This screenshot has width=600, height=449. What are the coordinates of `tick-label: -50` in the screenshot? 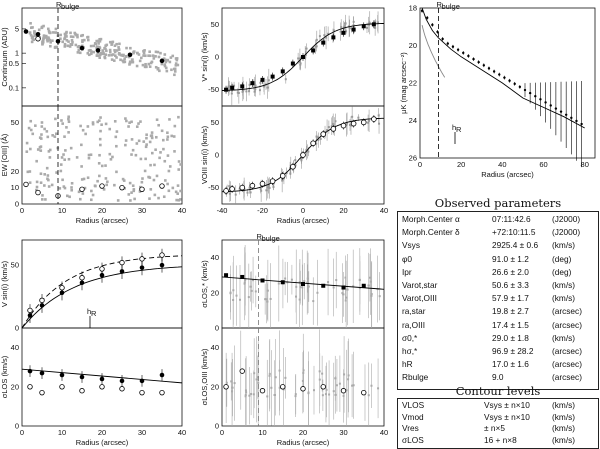 It's located at (213, 187).